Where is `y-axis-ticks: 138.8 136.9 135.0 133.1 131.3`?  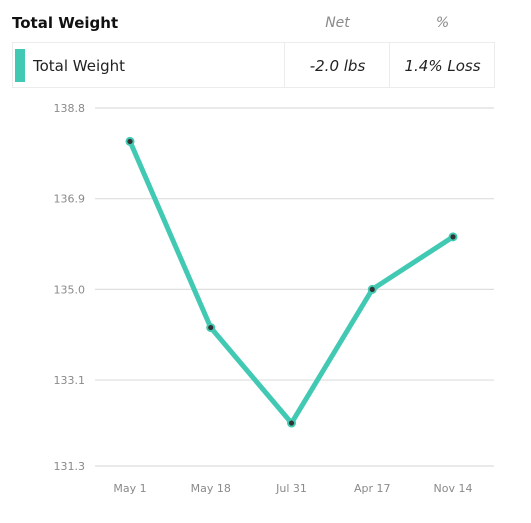 y-axis-ticks: 138.8 136.9 135.0 133.1 131.3 is located at coordinates (70, 287).